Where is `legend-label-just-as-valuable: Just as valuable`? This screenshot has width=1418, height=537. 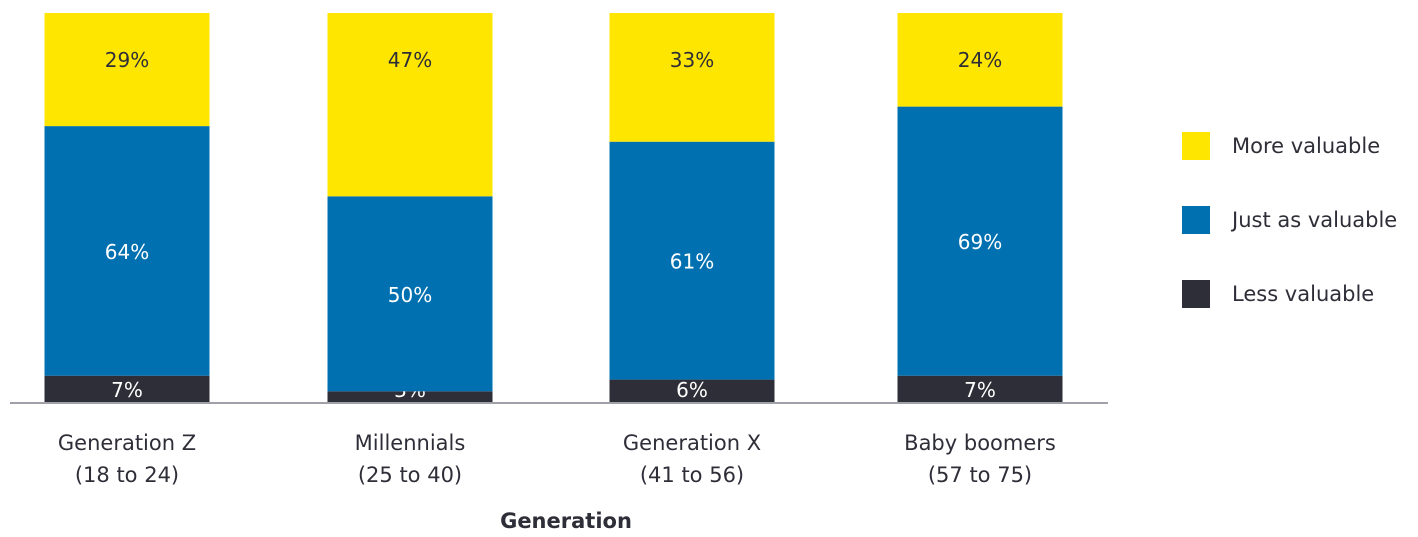
legend-label-just-as-valuable: Just as valuable is located at coordinates (1315, 220).